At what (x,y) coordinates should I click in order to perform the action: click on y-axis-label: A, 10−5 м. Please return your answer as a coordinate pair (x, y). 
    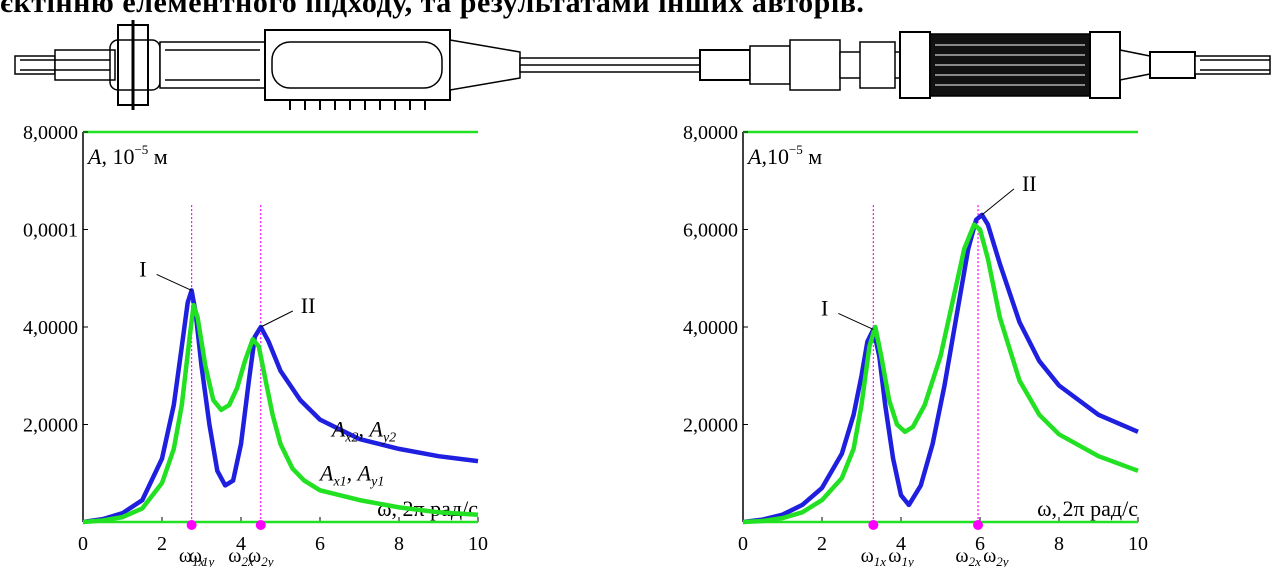
    Looking at the image, I should click on (127, 155).